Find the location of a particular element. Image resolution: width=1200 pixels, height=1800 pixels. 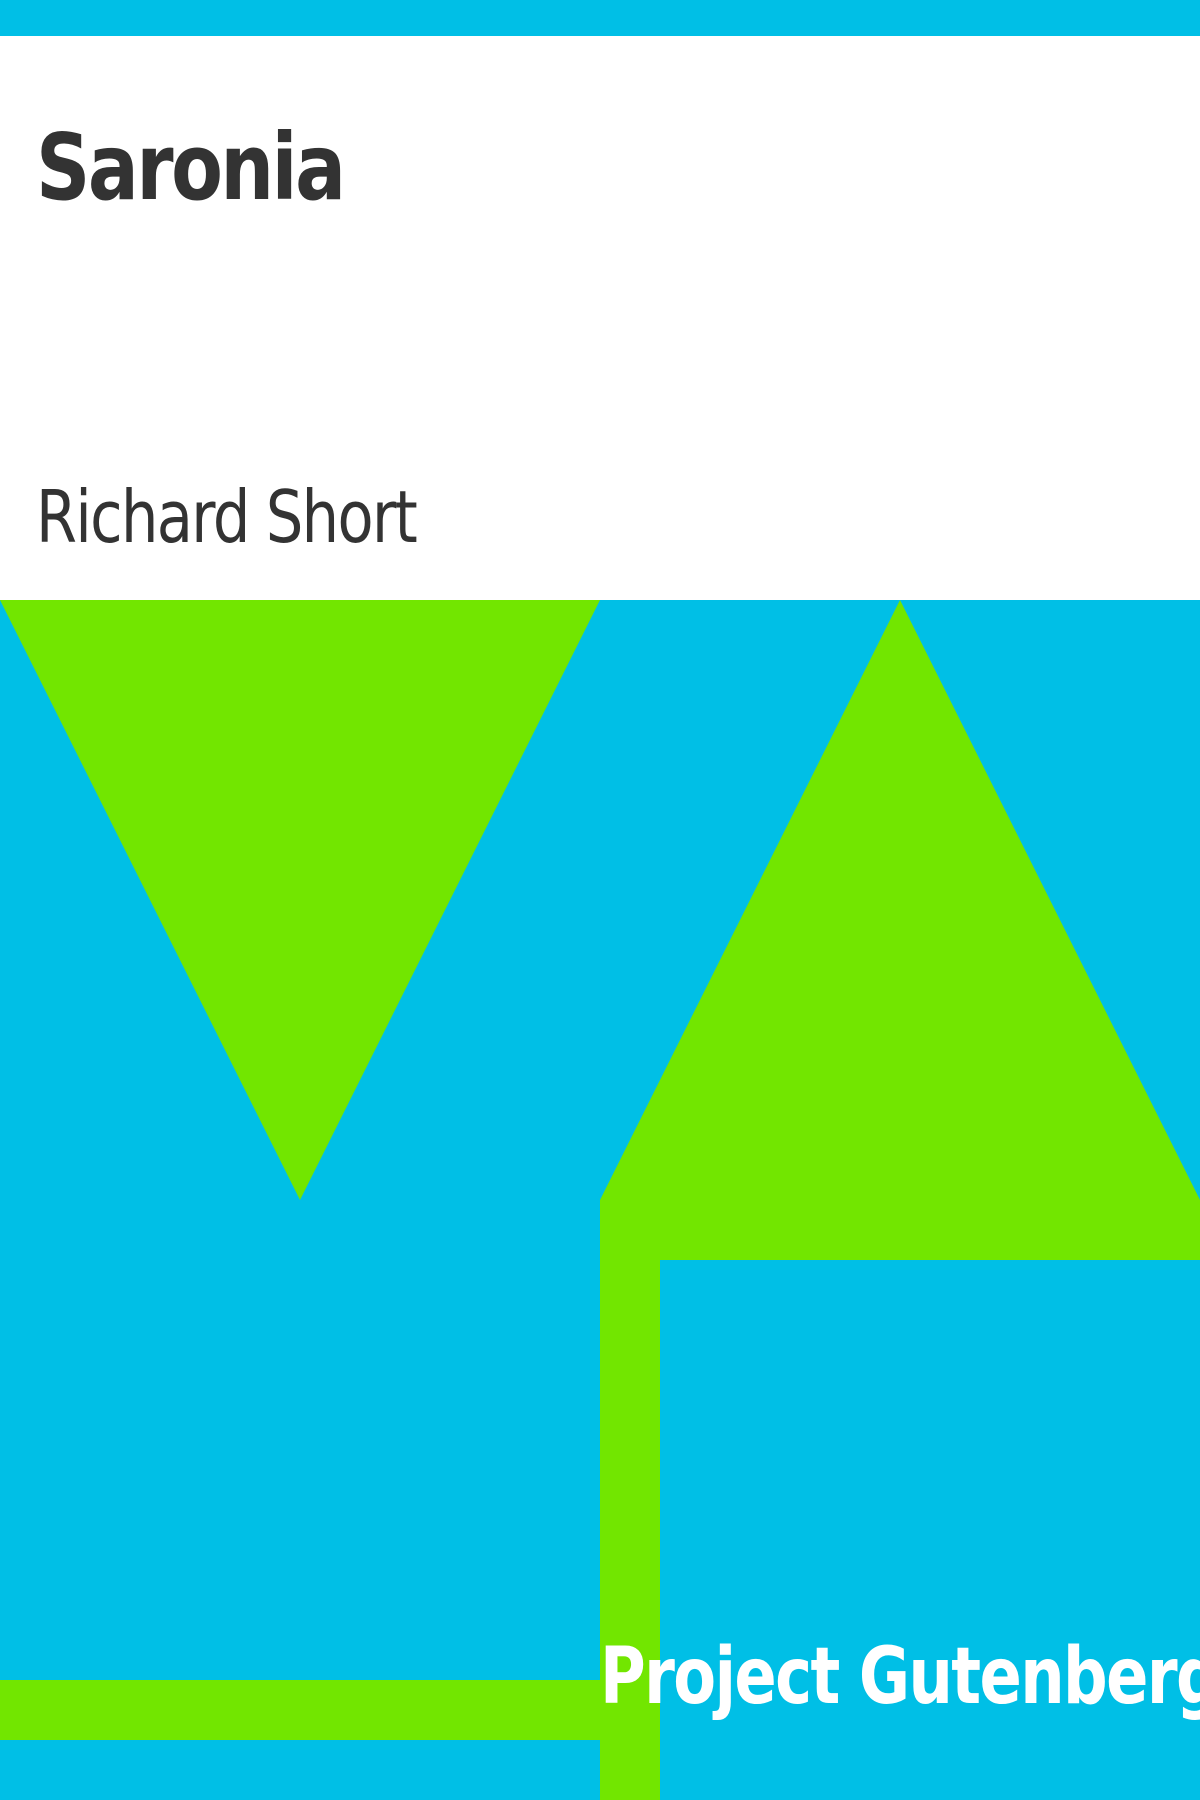

book-title: Saronia is located at coordinates (191, 167).